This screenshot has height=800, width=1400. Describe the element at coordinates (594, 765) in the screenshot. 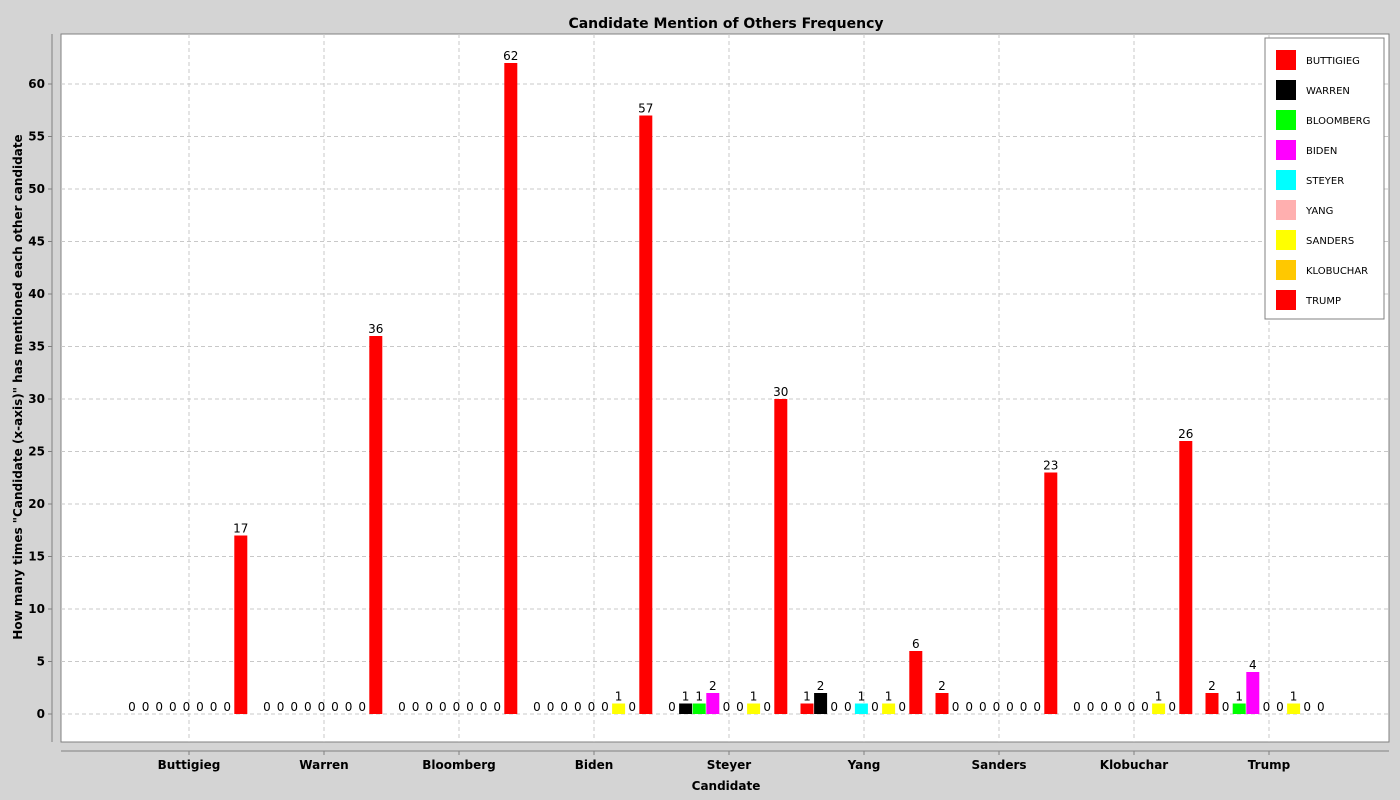

I see `x-tick-label: Biden` at that location.